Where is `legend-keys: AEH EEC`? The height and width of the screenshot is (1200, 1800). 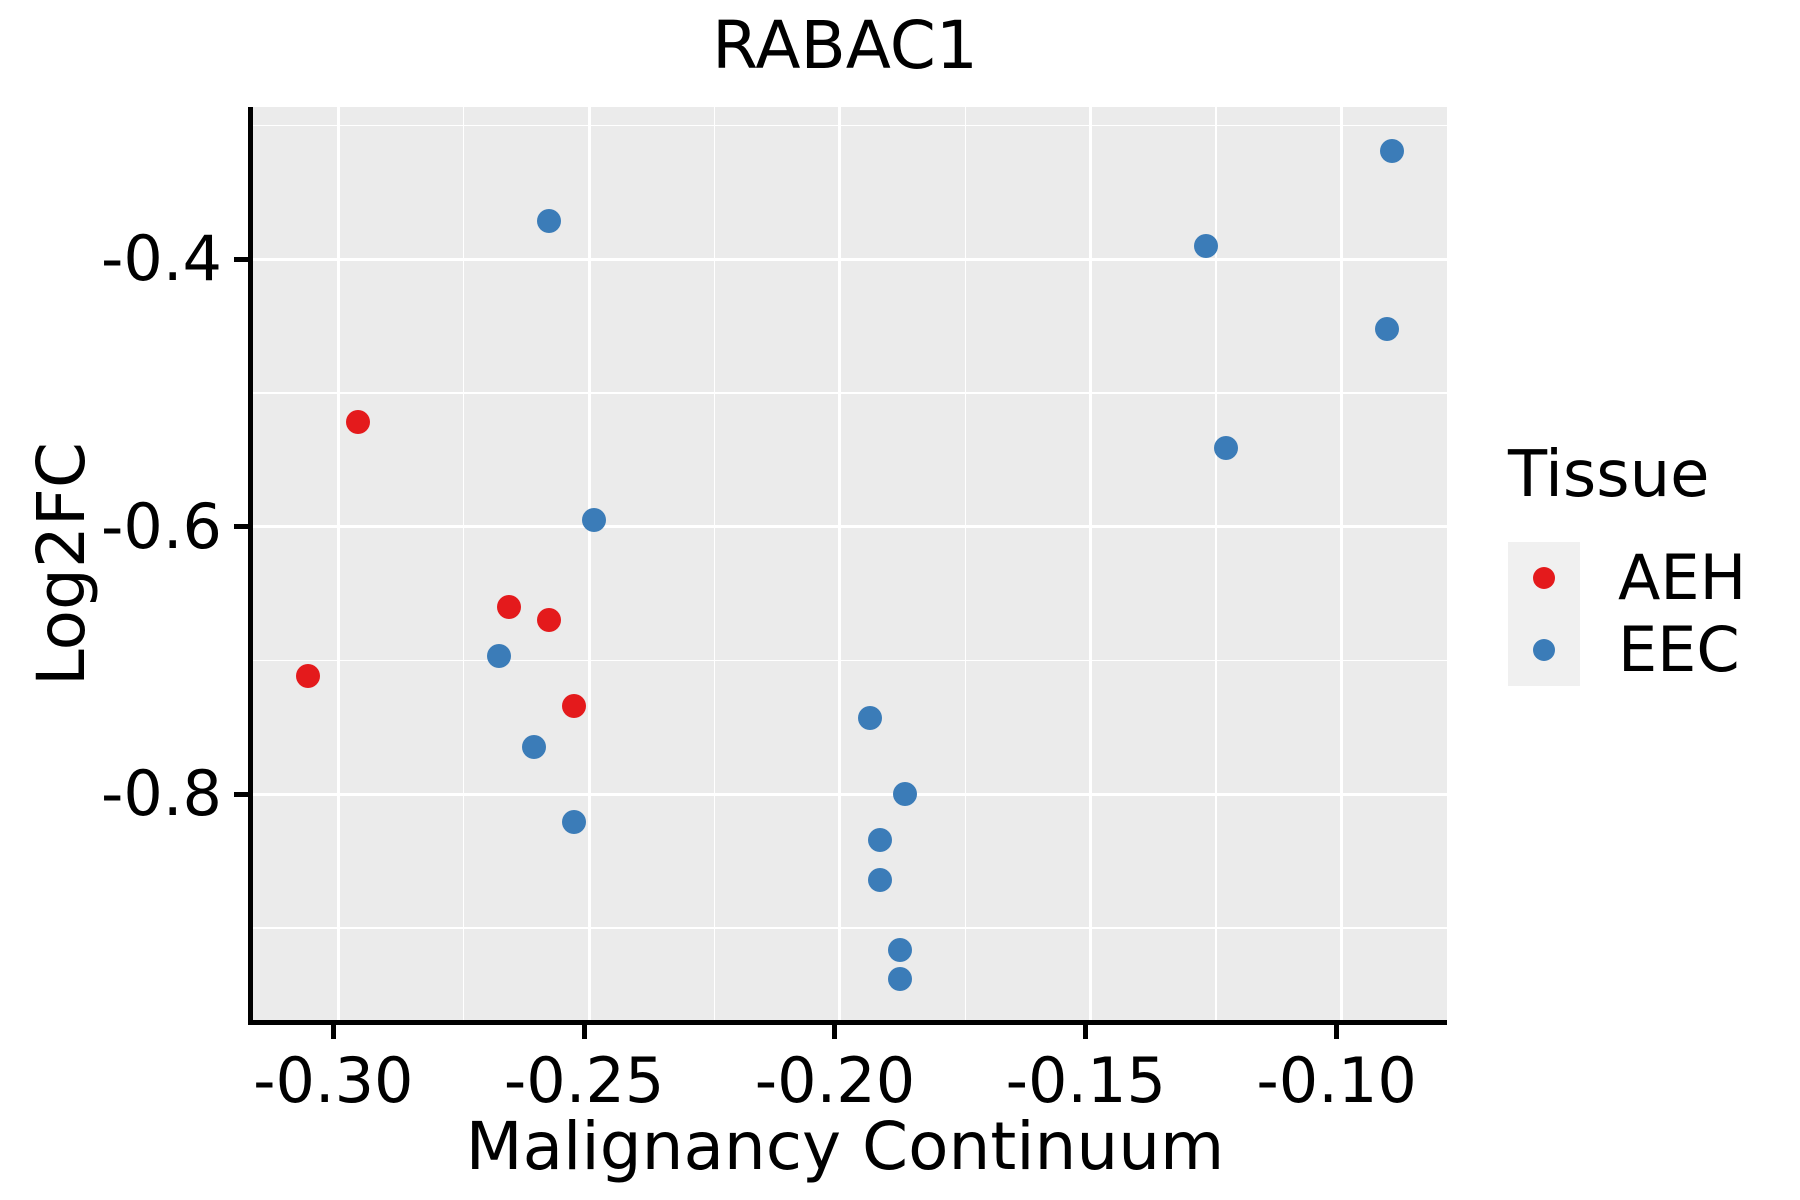 legend-keys: AEH EEC is located at coordinates (1627, 614).